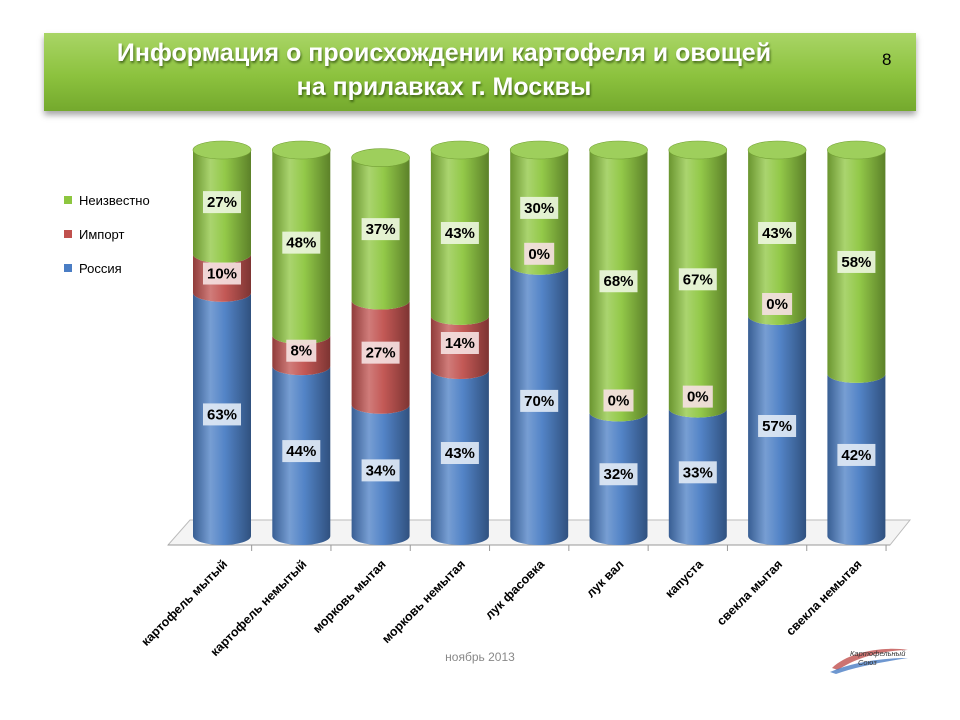 This screenshot has width=960, height=720. I want to click on bar-4-label-1: 0%, so click(539, 254).